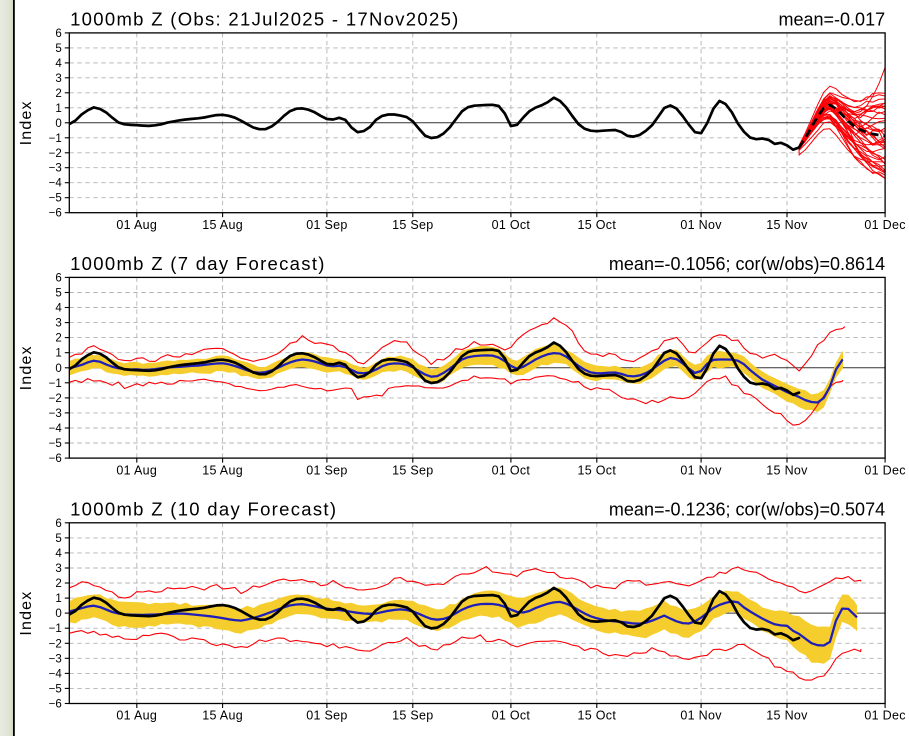 This screenshot has height=741, width=909. I want to click on svg-text:mean=-0.1236; cor(w/obs)=0.507: mean=-0.1236; cor(w/obs)=0.5074, so click(747, 509).